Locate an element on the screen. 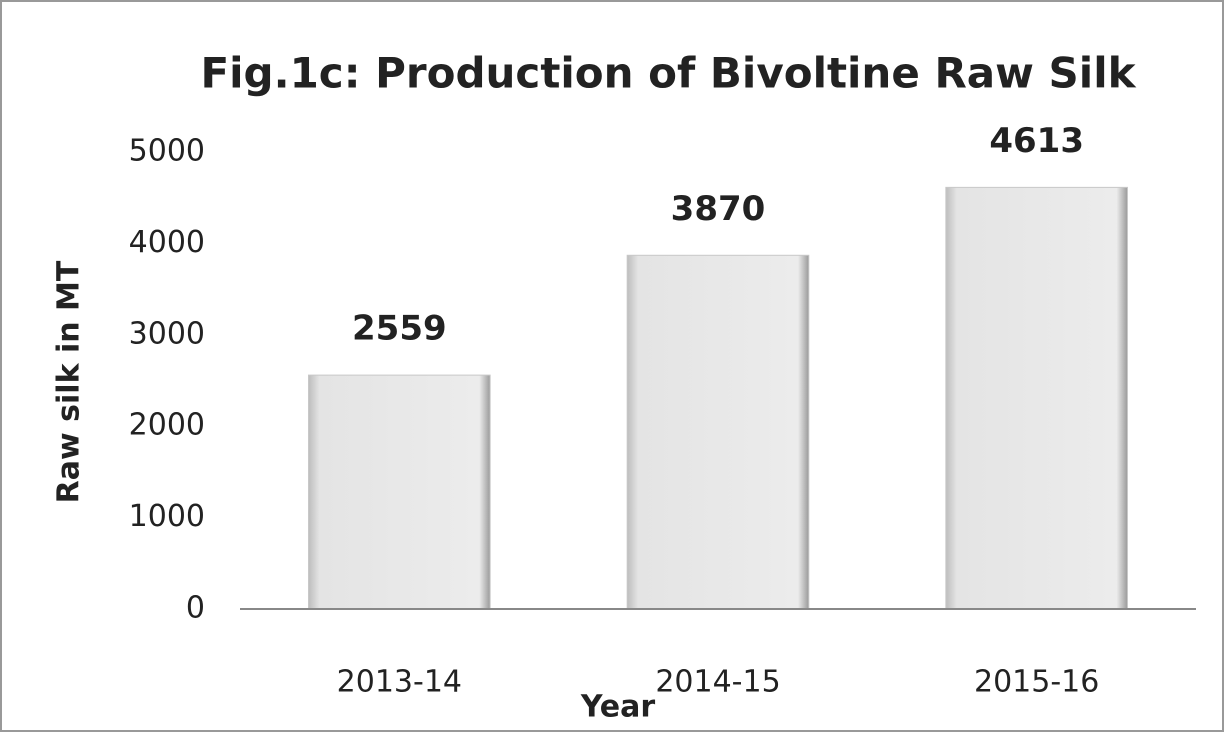  x-tick-label: 2013-14 is located at coordinates (399, 682).